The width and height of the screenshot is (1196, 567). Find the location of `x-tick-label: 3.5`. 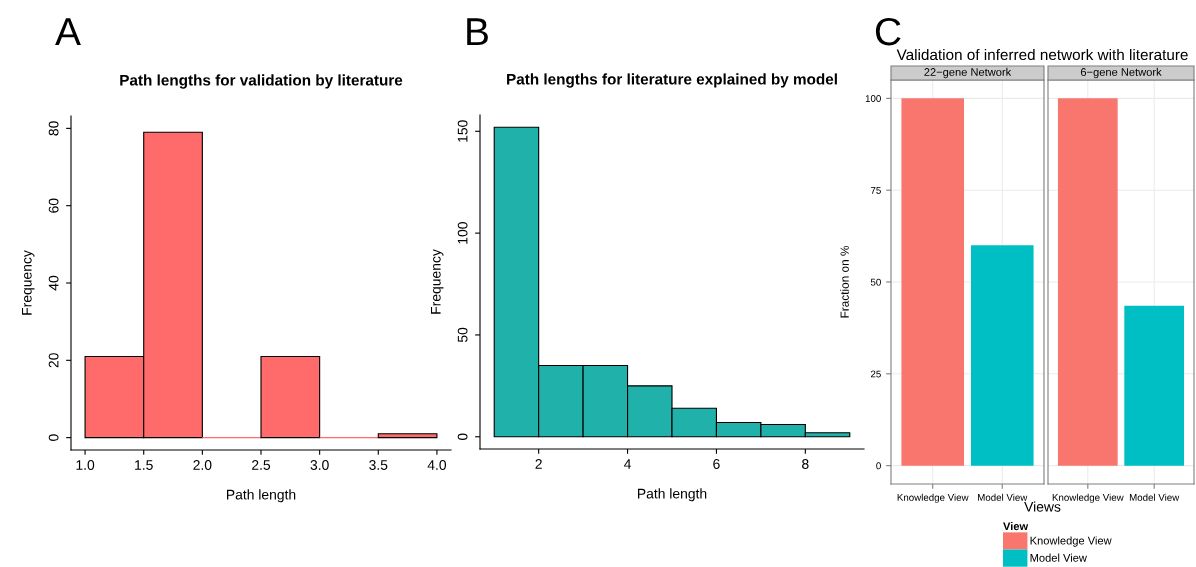

x-tick-label: 3.5 is located at coordinates (378, 465).